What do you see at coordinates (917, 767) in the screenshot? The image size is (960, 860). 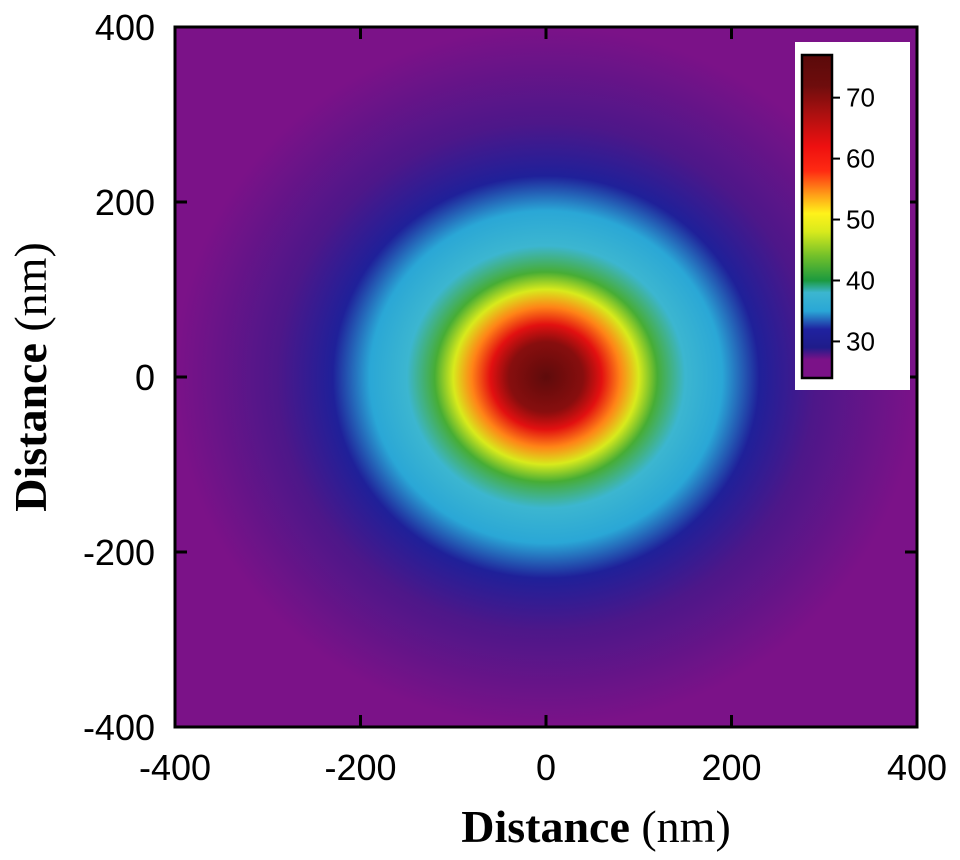 I see `x-tick-label: 400` at bounding box center [917, 767].